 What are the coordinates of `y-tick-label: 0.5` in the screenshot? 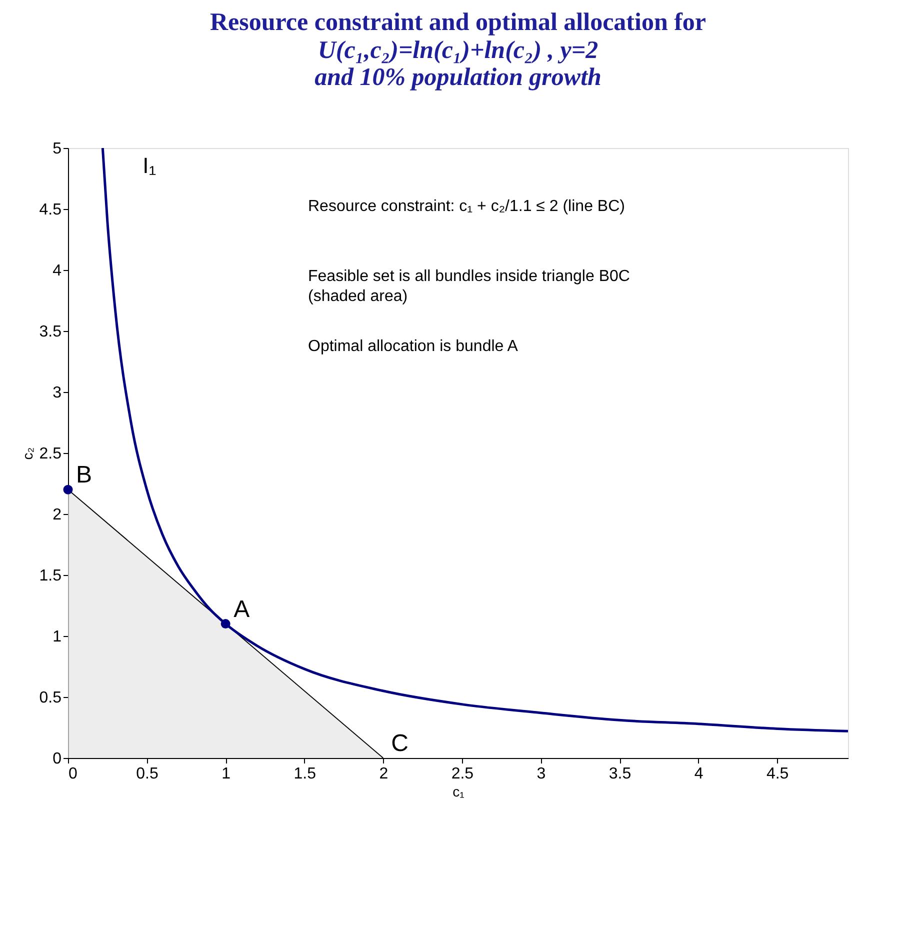 It's located at (50, 698).